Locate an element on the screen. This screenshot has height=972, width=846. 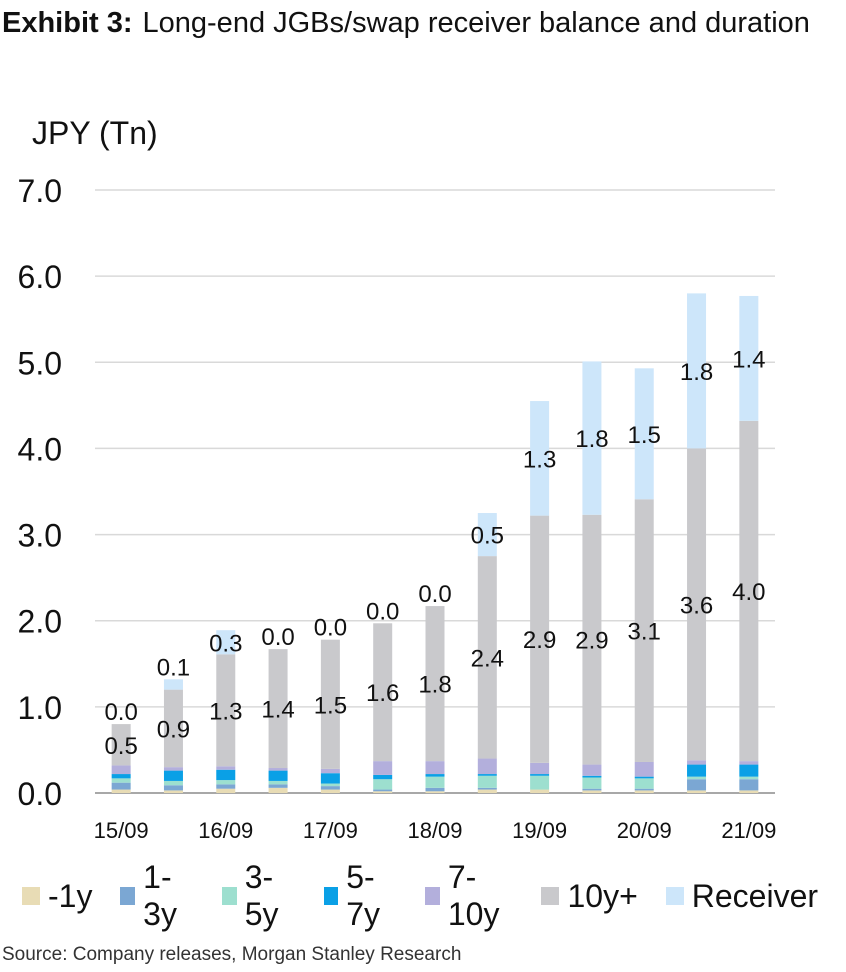
y-tick-label: 3.0 is located at coordinates (40, 536).